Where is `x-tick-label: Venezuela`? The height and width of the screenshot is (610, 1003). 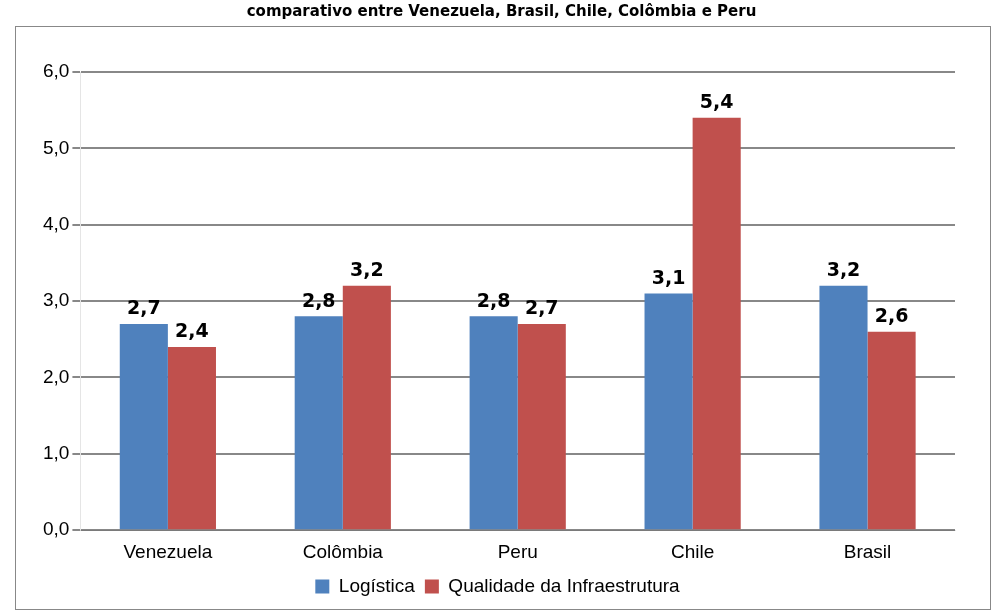 x-tick-label: Venezuela is located at coordinates (168, 551).